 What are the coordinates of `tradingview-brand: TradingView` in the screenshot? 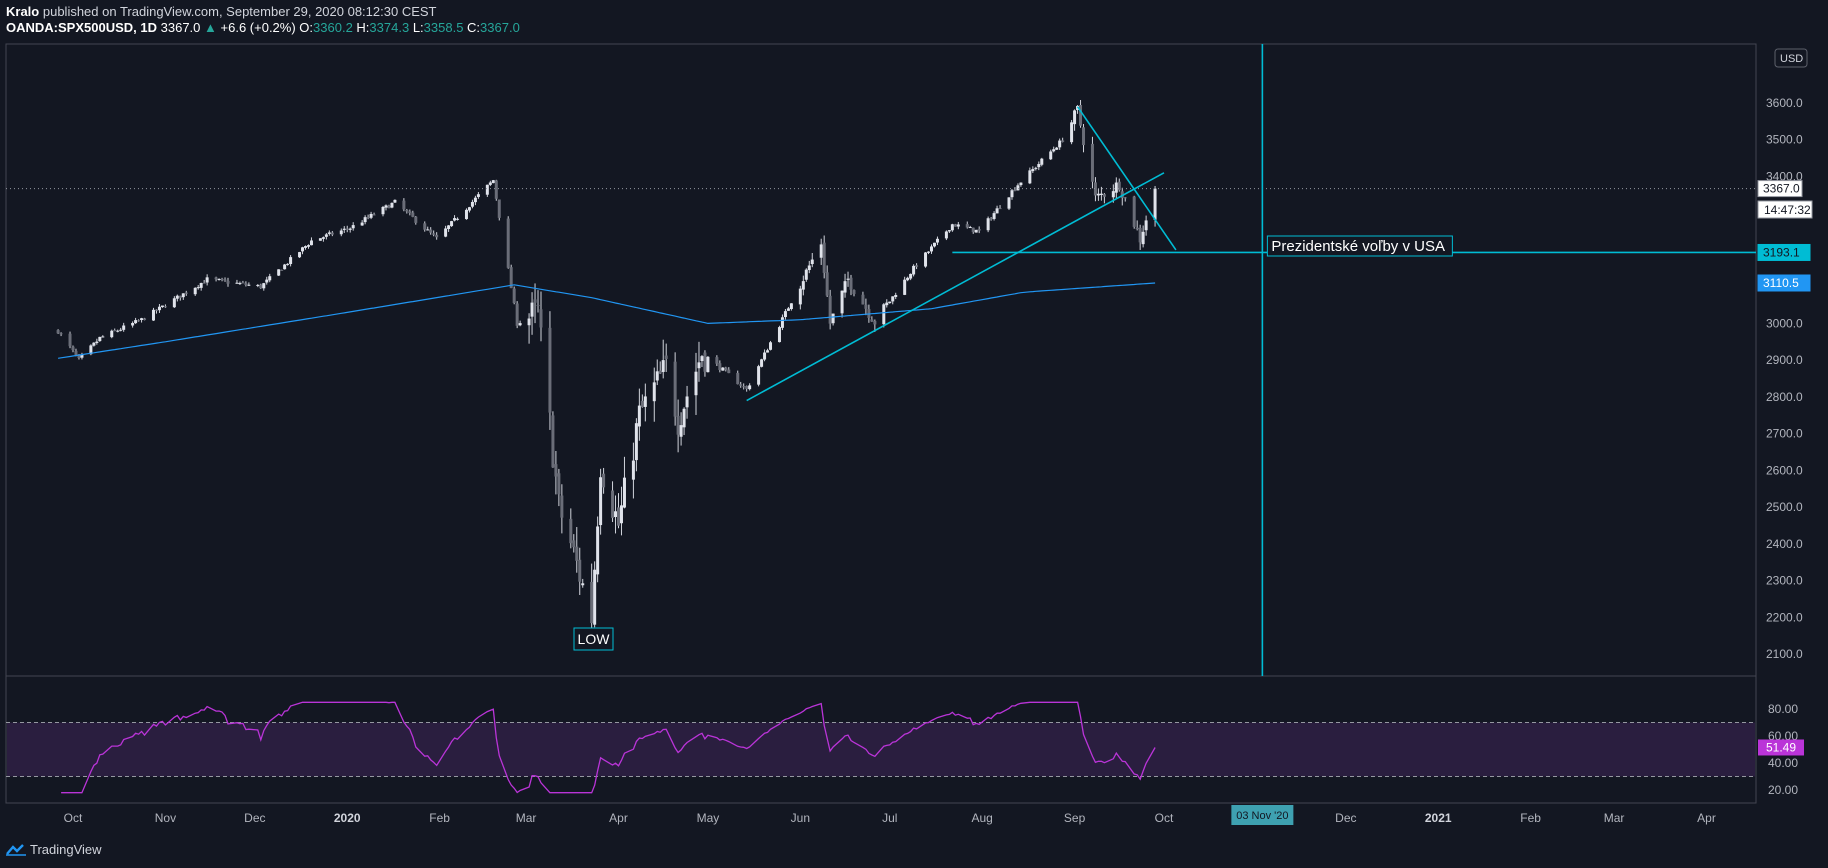 It's located at (66, 849).